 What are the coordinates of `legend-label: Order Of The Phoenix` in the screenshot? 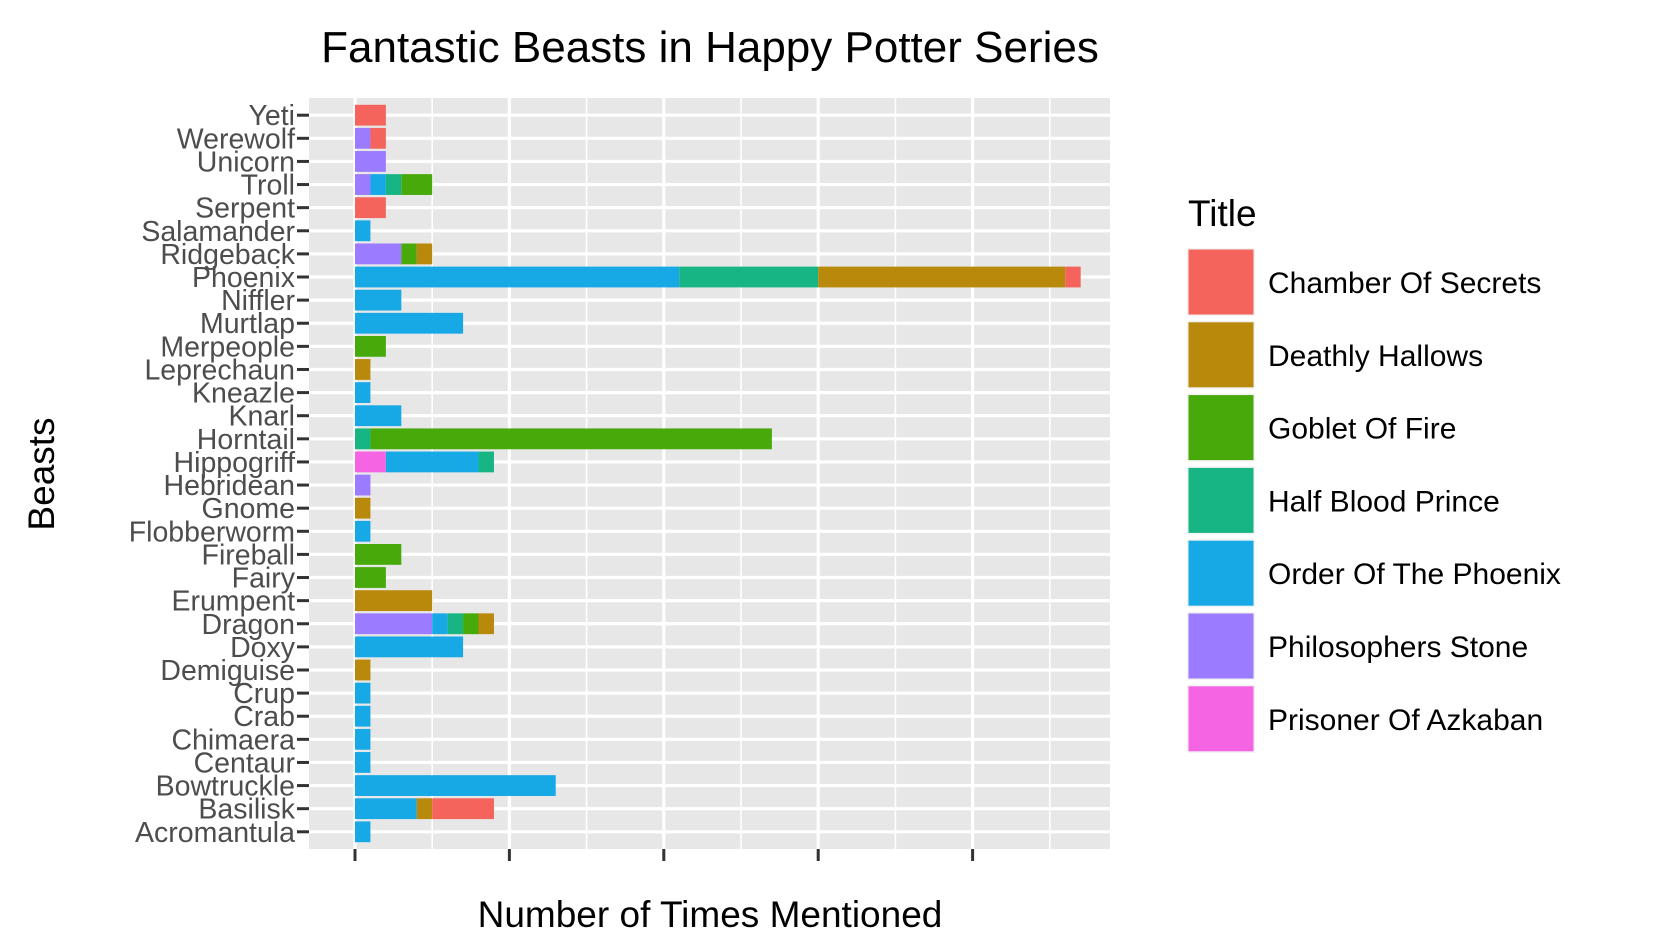 It's located at (1414, 574).